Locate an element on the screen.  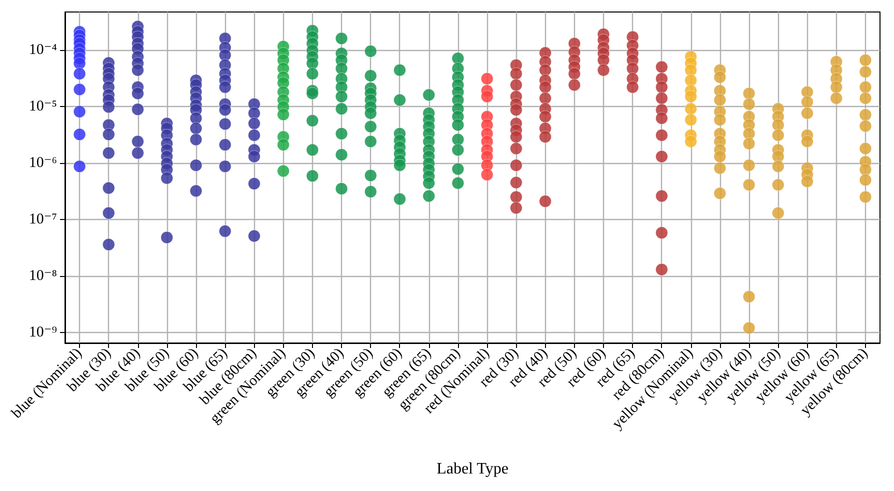
y-tick-label: 10⁻⁵ is located at coordinates (42, 106).